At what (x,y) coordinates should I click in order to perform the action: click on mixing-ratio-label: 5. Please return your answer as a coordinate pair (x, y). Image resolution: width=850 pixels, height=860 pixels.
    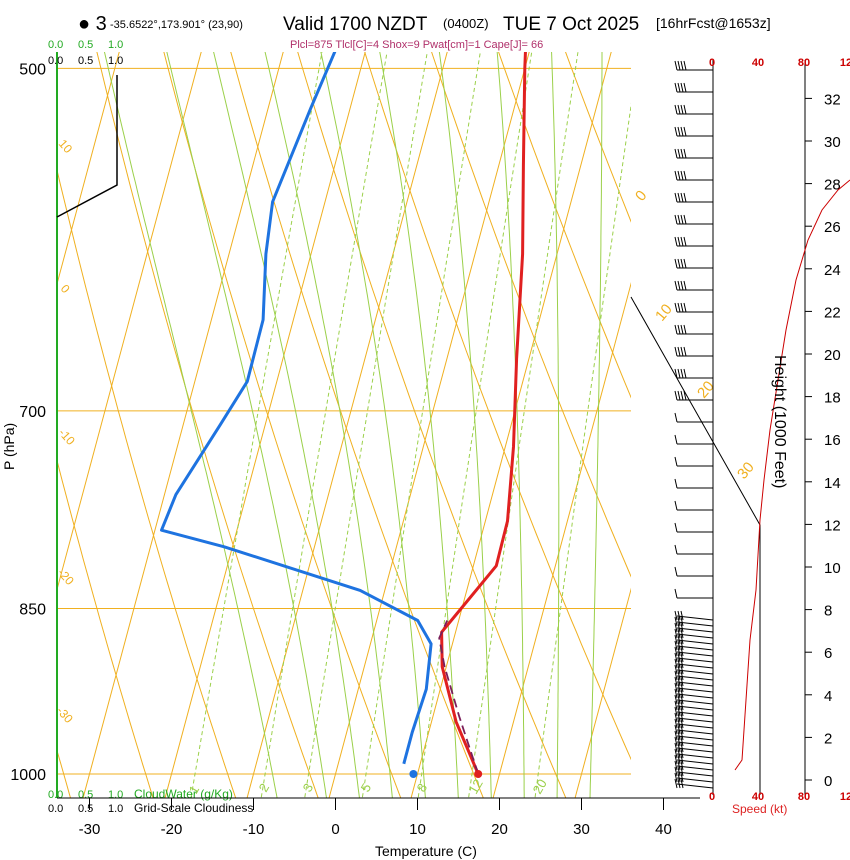
    Looking at the image, I should click on (366, 788).